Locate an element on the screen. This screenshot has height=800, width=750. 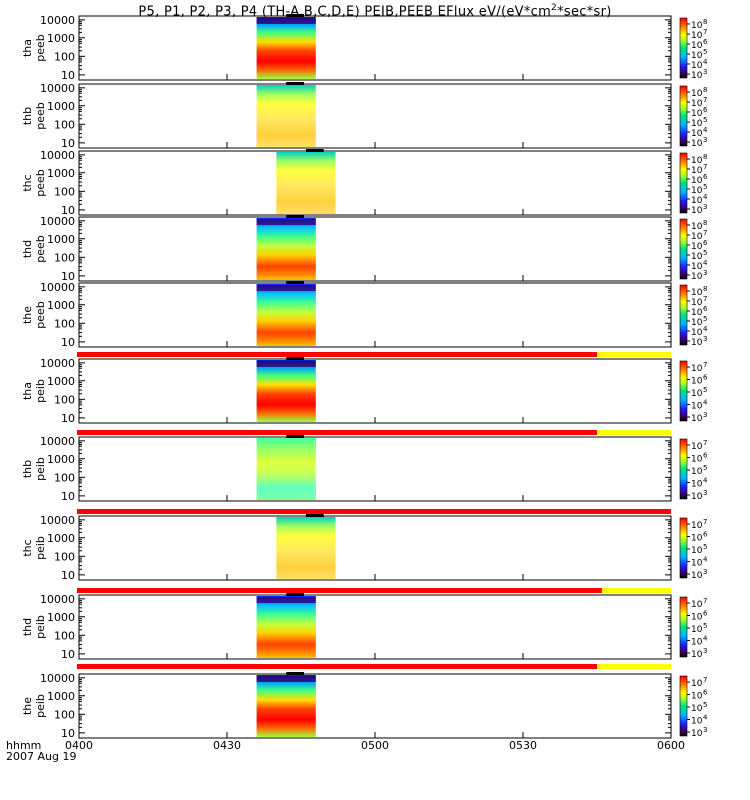
panel-tha-peeb-label-line2: peeb is located at coordinates (40, 48).